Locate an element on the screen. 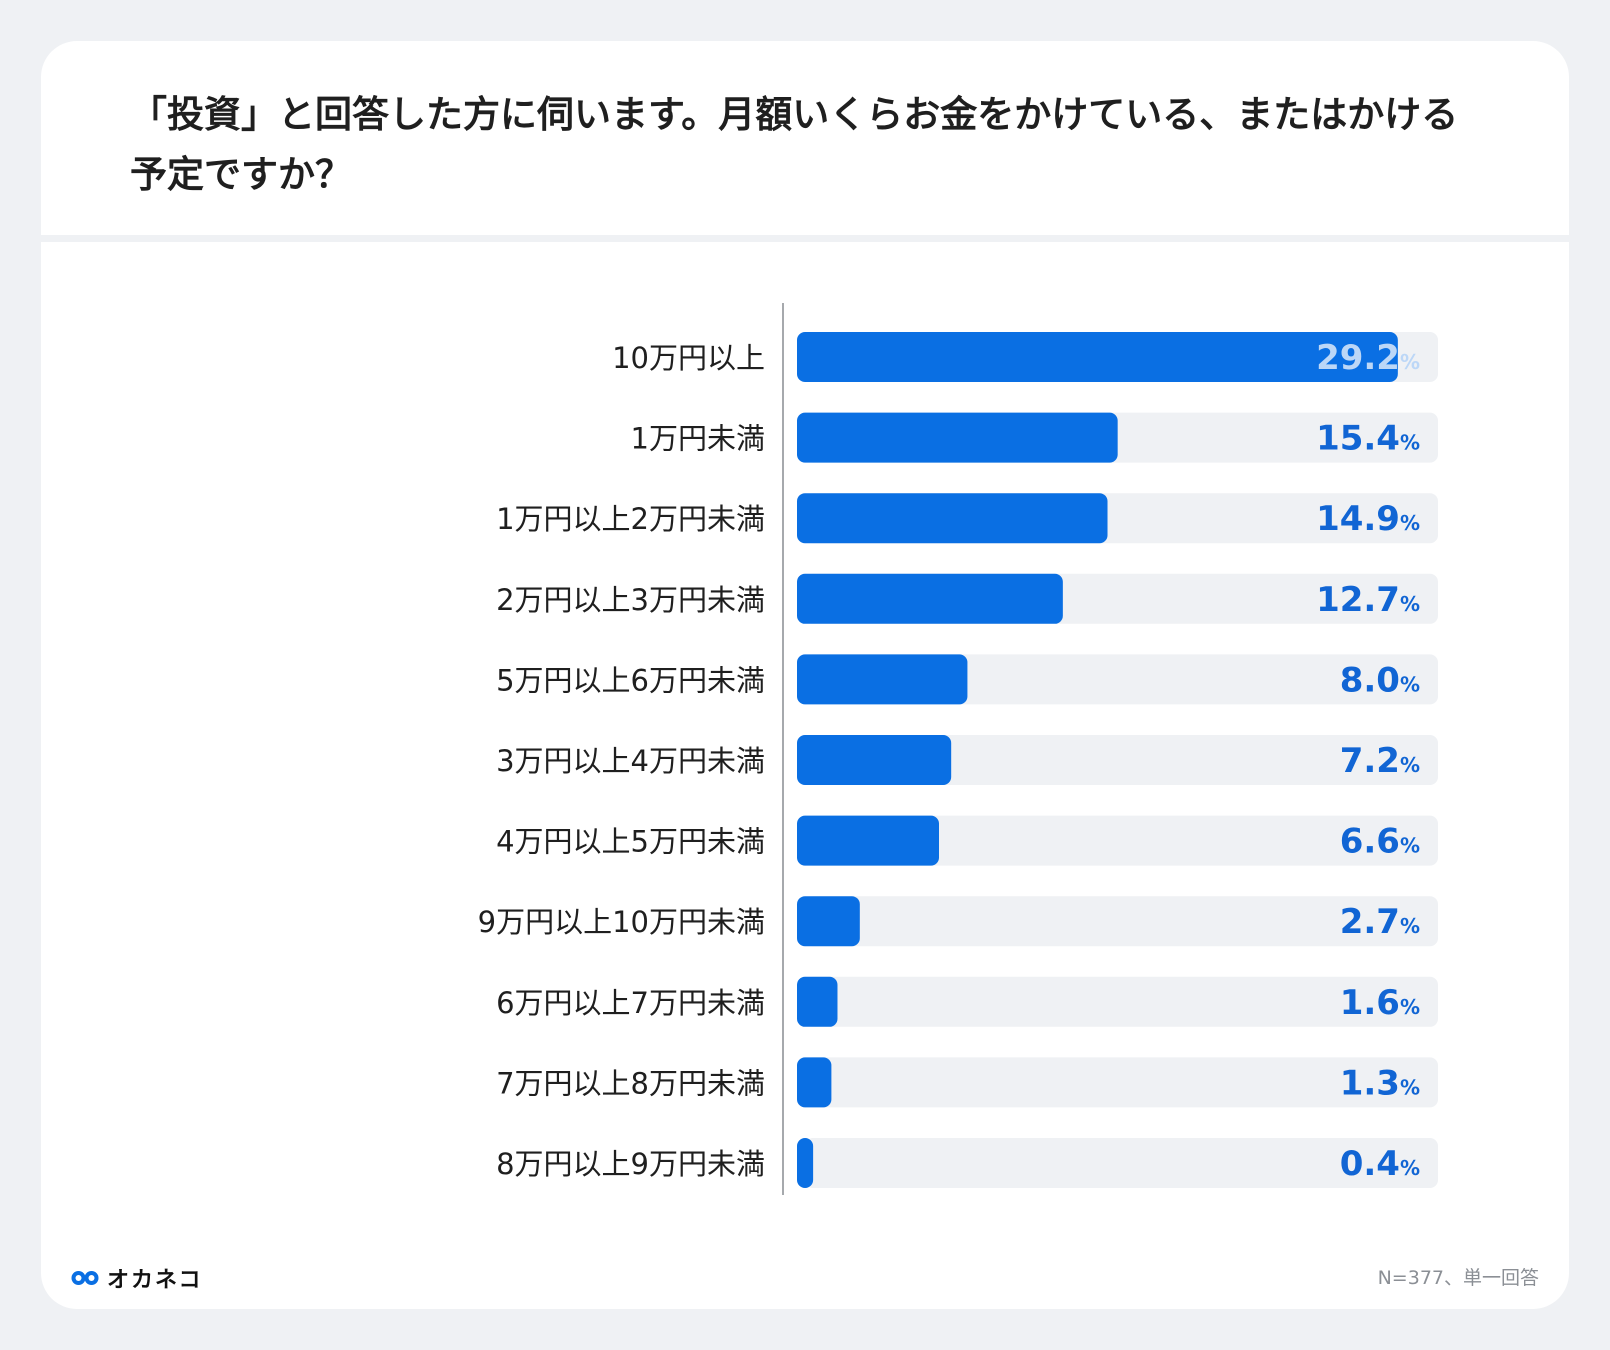 This screenshot has height=1350, width=1610. value-label: 14.9% is located at coordinates (1368, 519).